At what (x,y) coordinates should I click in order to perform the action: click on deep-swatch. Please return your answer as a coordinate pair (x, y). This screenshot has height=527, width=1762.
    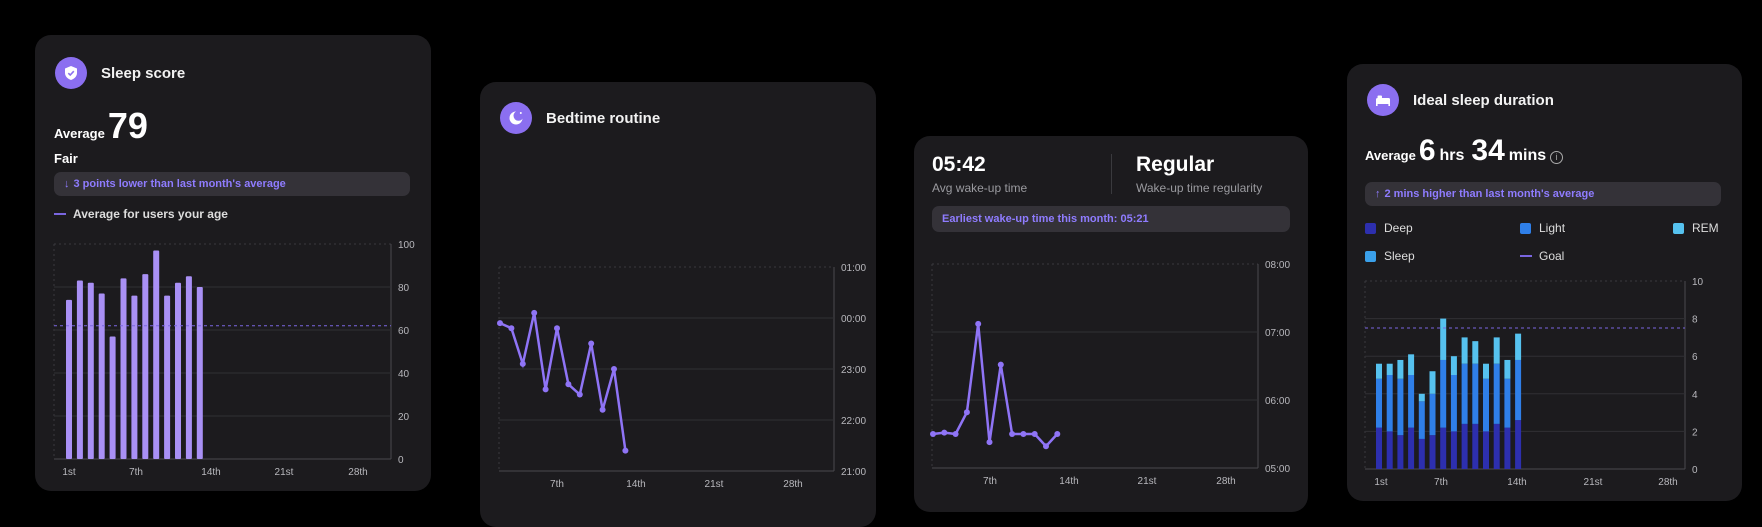
    Looking at the image, I should click on (1370, 228).